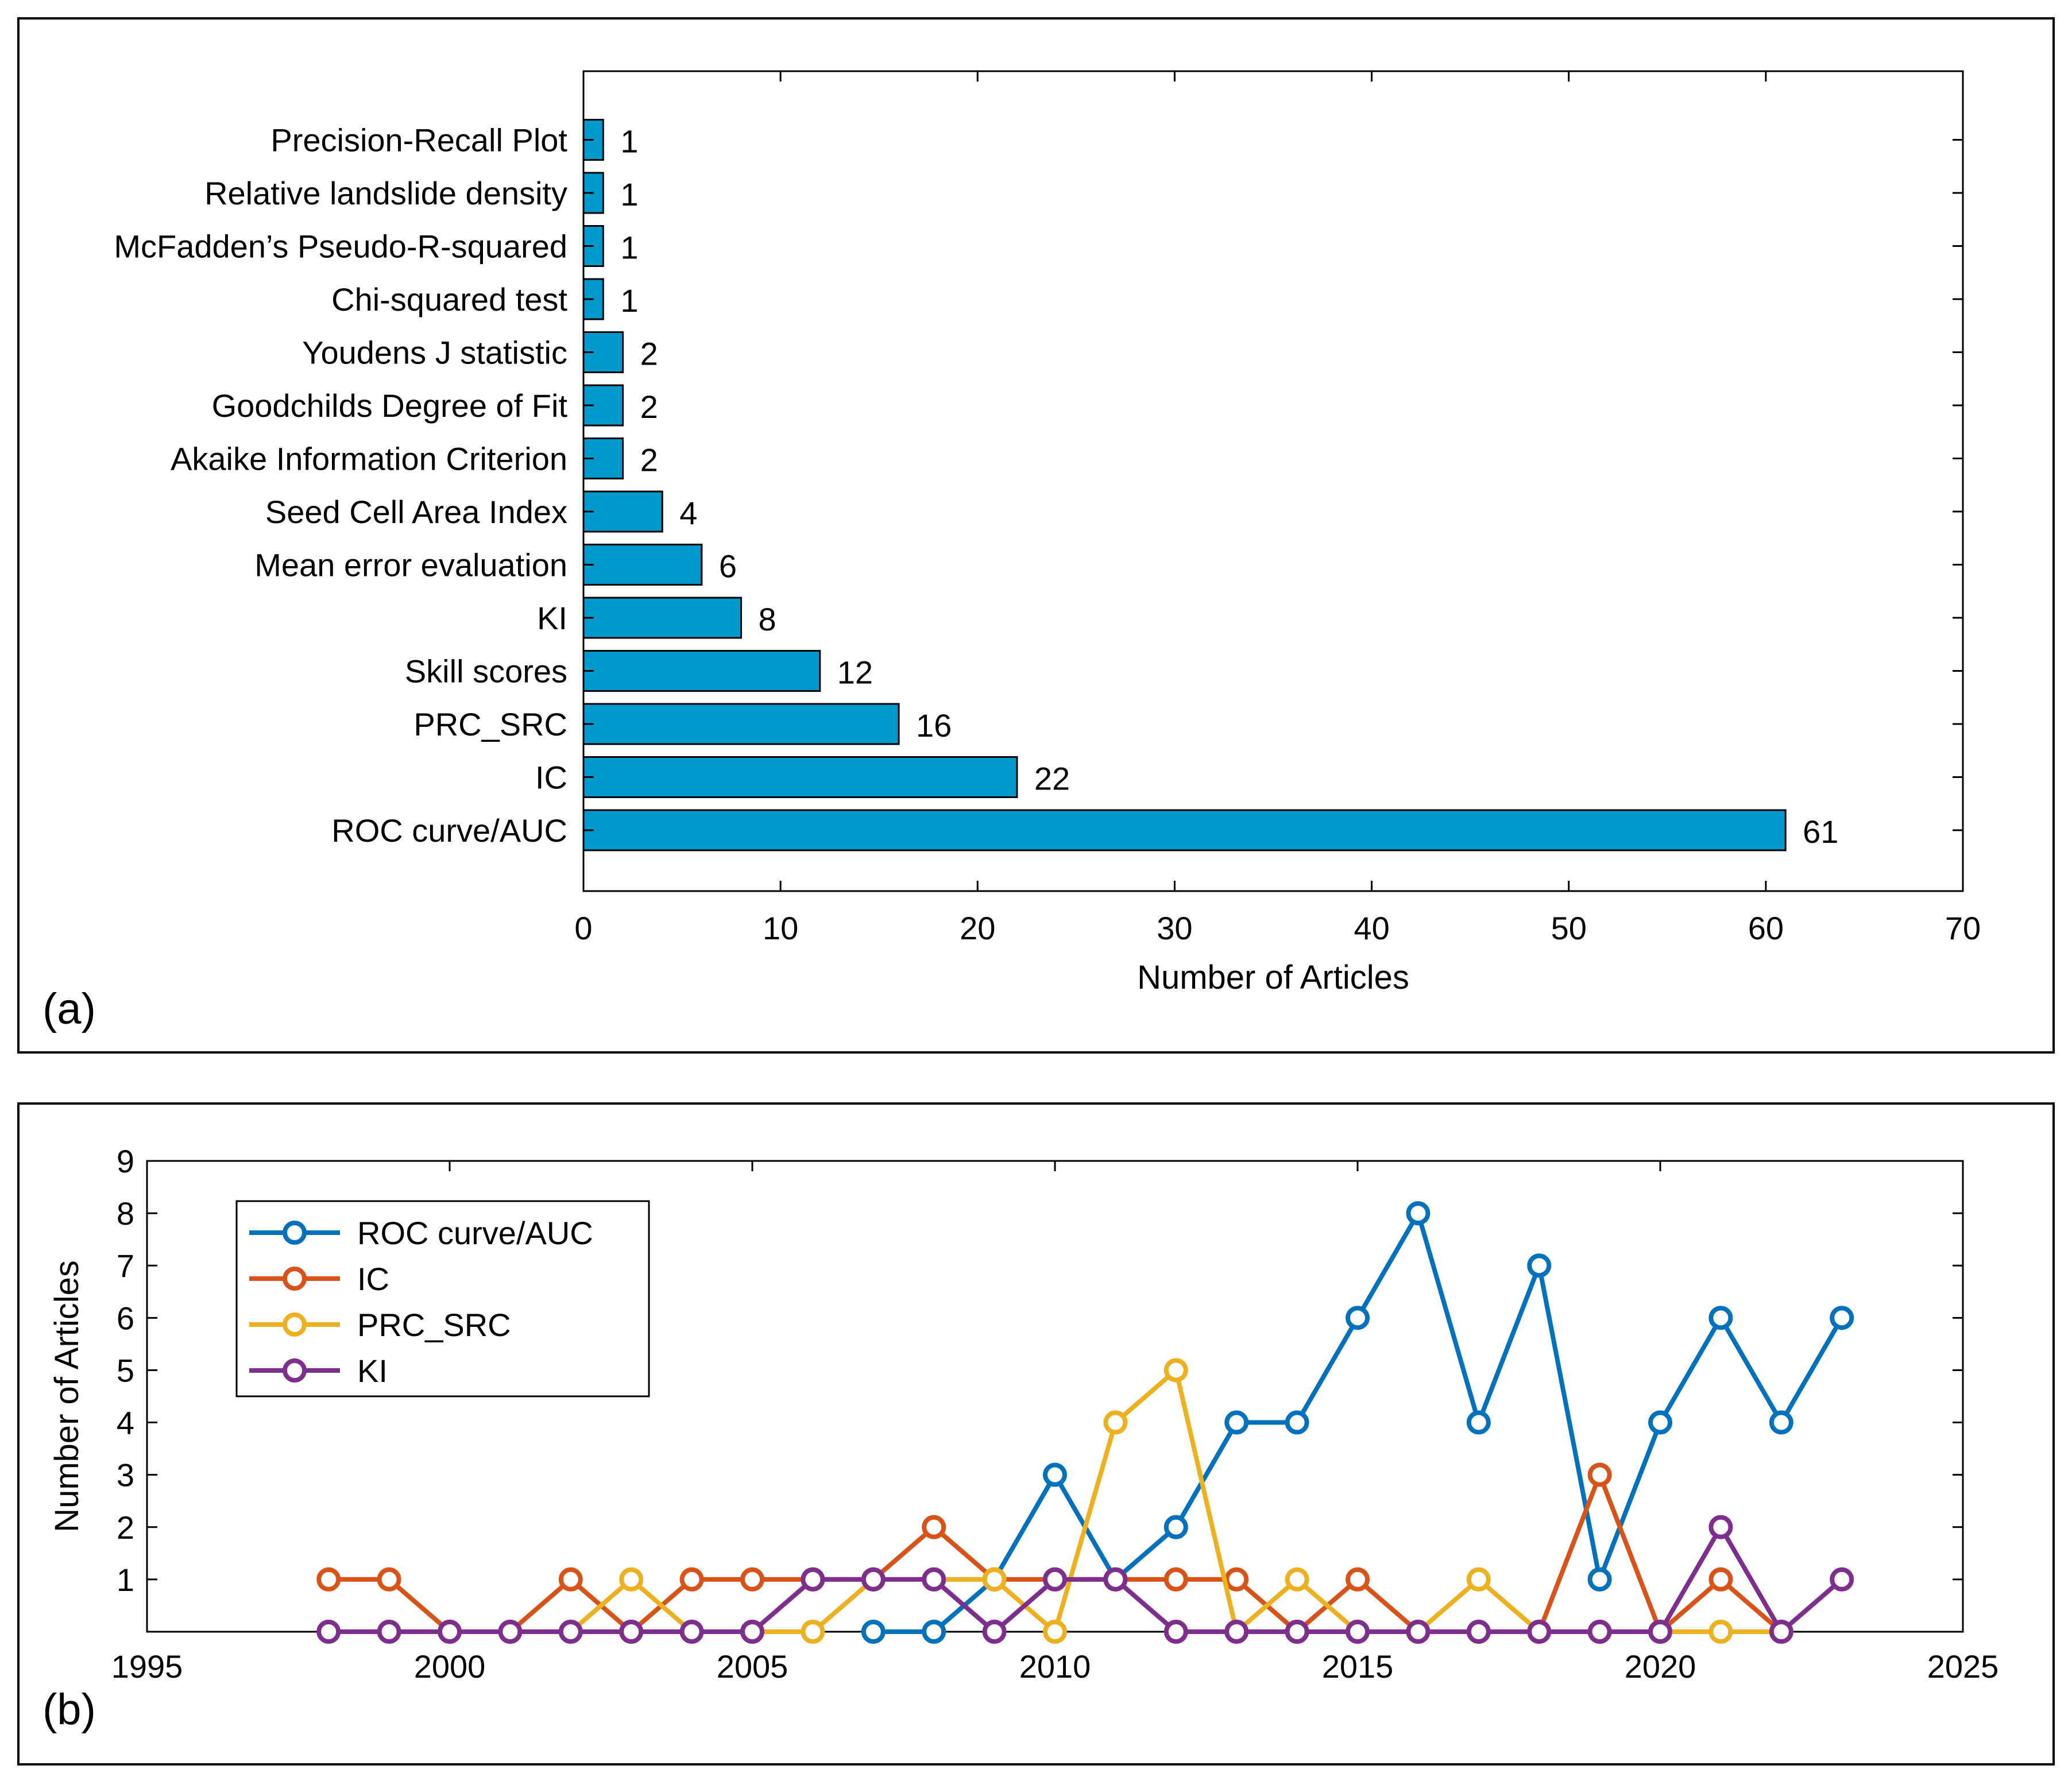  I want to click on y-tick-label: 8, so click(125, 1214).